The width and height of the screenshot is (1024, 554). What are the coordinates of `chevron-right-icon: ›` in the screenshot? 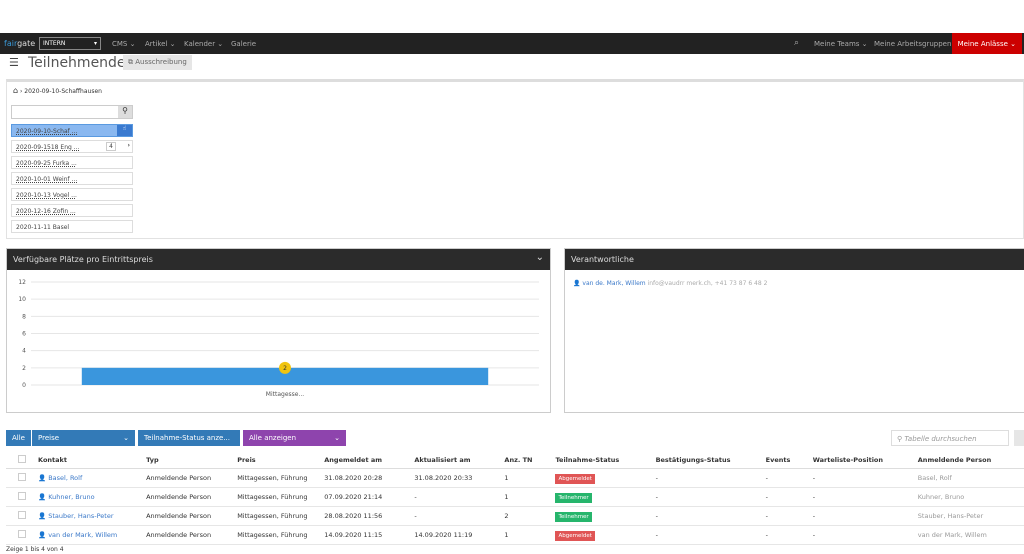 It's located at (128, 145).